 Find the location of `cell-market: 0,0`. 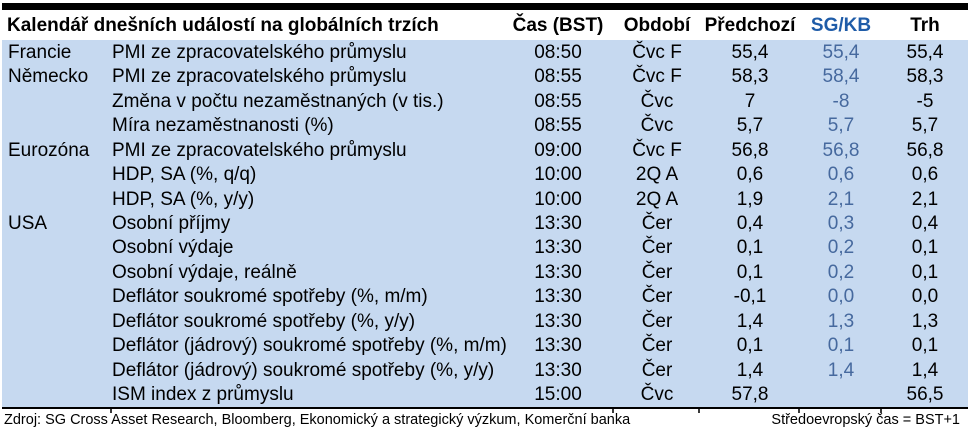

cell-market: 0,0 is located at coordinates (925, 297).